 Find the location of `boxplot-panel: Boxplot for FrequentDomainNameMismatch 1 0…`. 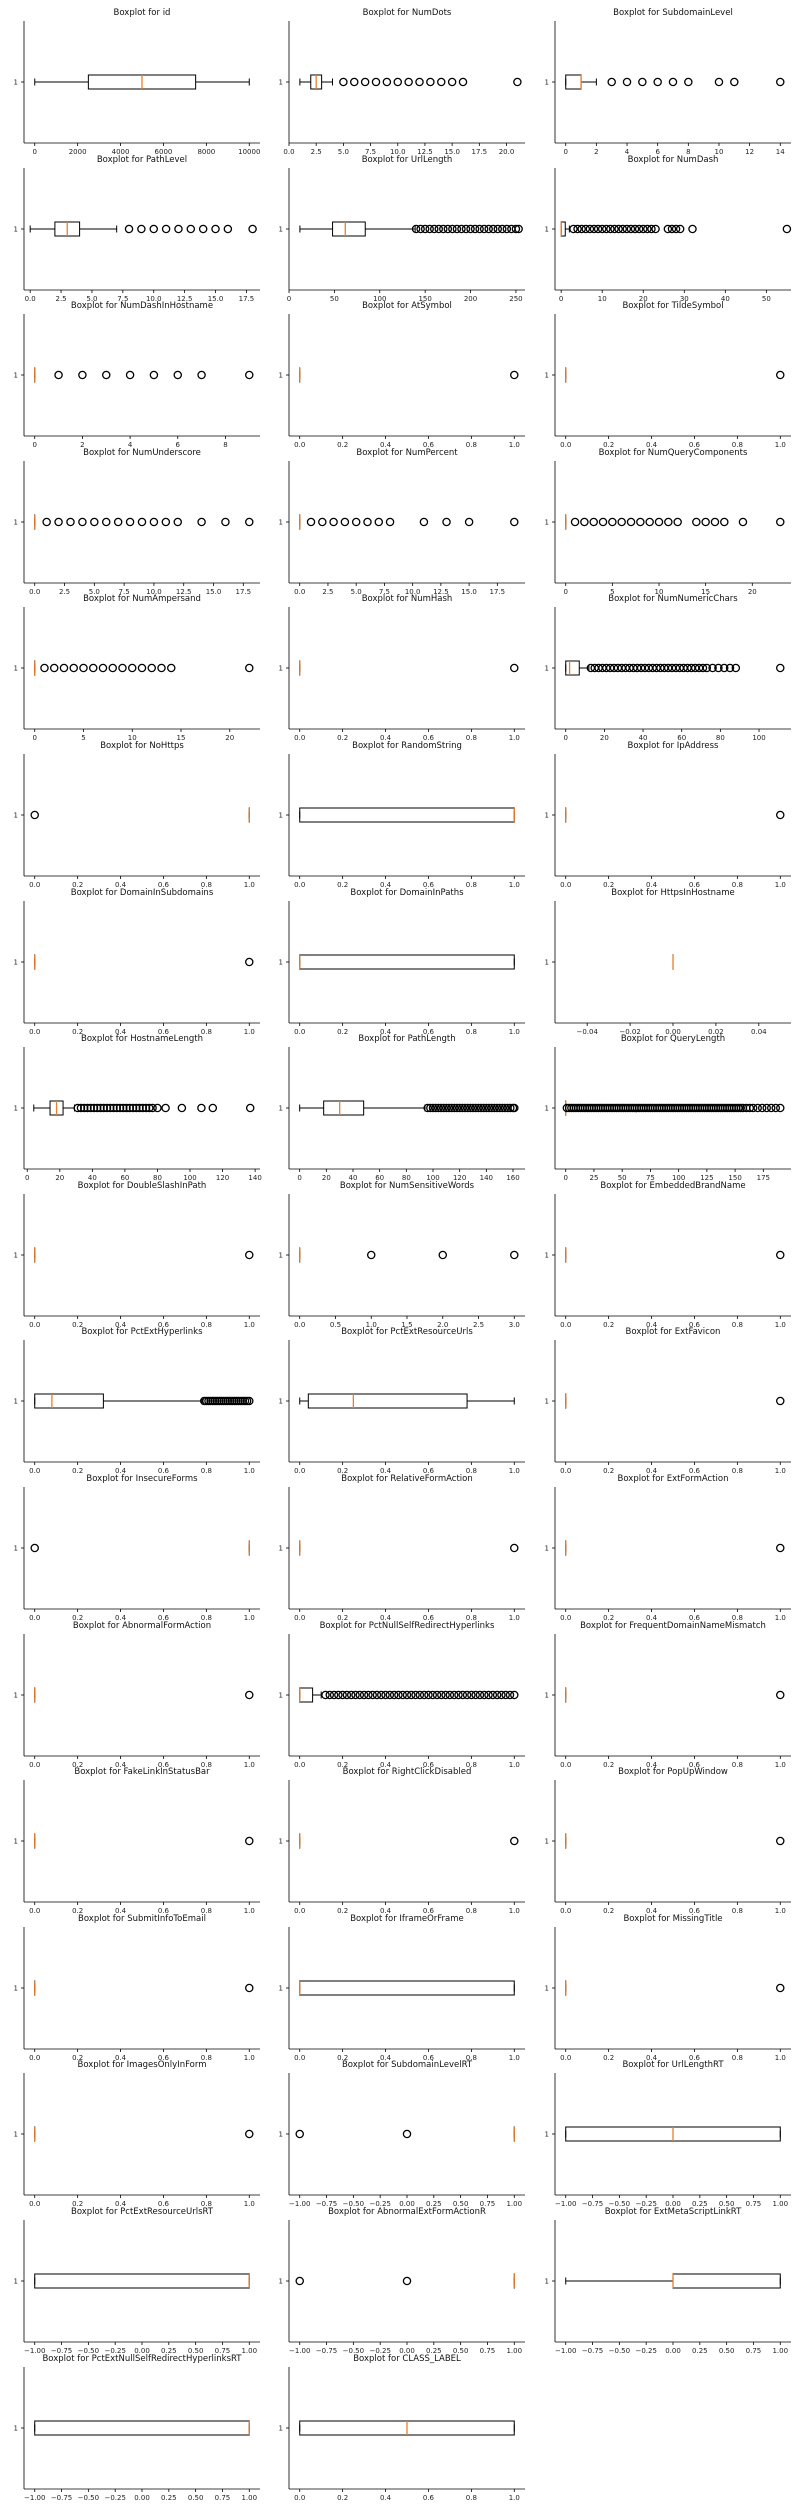

boxplot-panel: Boxplot for FrequentDomainNameMismatch 1 0… is located at coordinates (664, 1695).